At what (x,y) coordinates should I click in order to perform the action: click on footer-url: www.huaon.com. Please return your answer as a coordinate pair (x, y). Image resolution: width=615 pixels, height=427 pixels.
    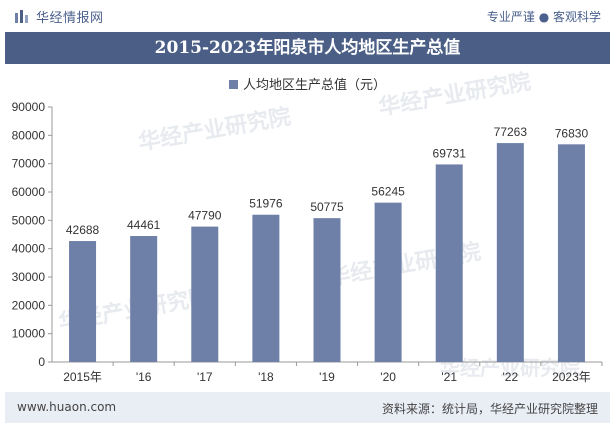
    Looking at the image, I should click on (67, 407).